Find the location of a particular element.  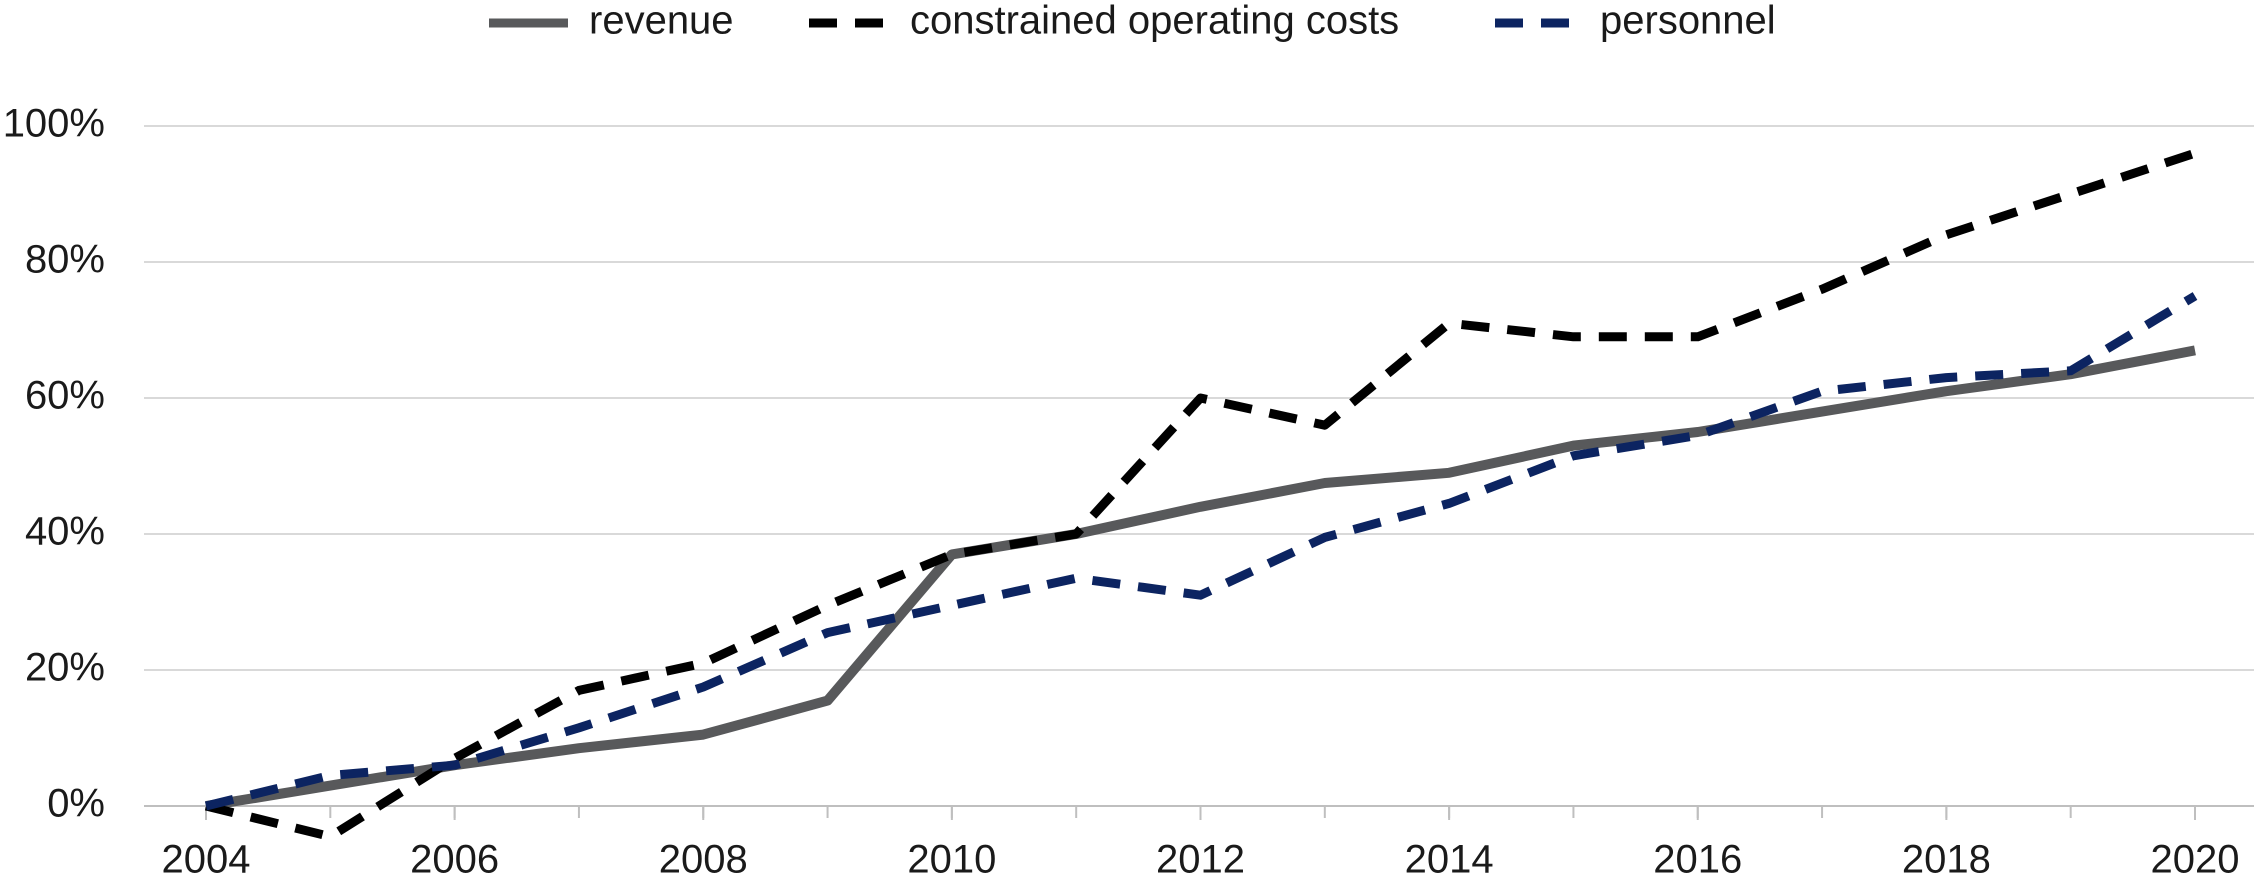

y-tick-label: 100% is located at coordinates (54, 124).